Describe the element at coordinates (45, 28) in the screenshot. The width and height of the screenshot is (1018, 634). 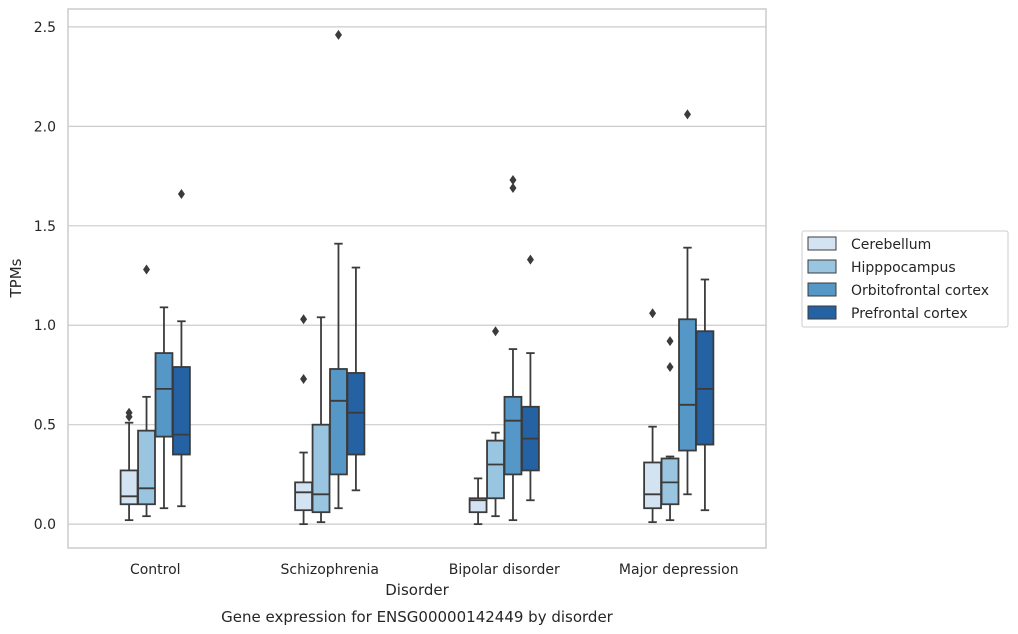
I see `y-tick-label: 2.5` at that location.